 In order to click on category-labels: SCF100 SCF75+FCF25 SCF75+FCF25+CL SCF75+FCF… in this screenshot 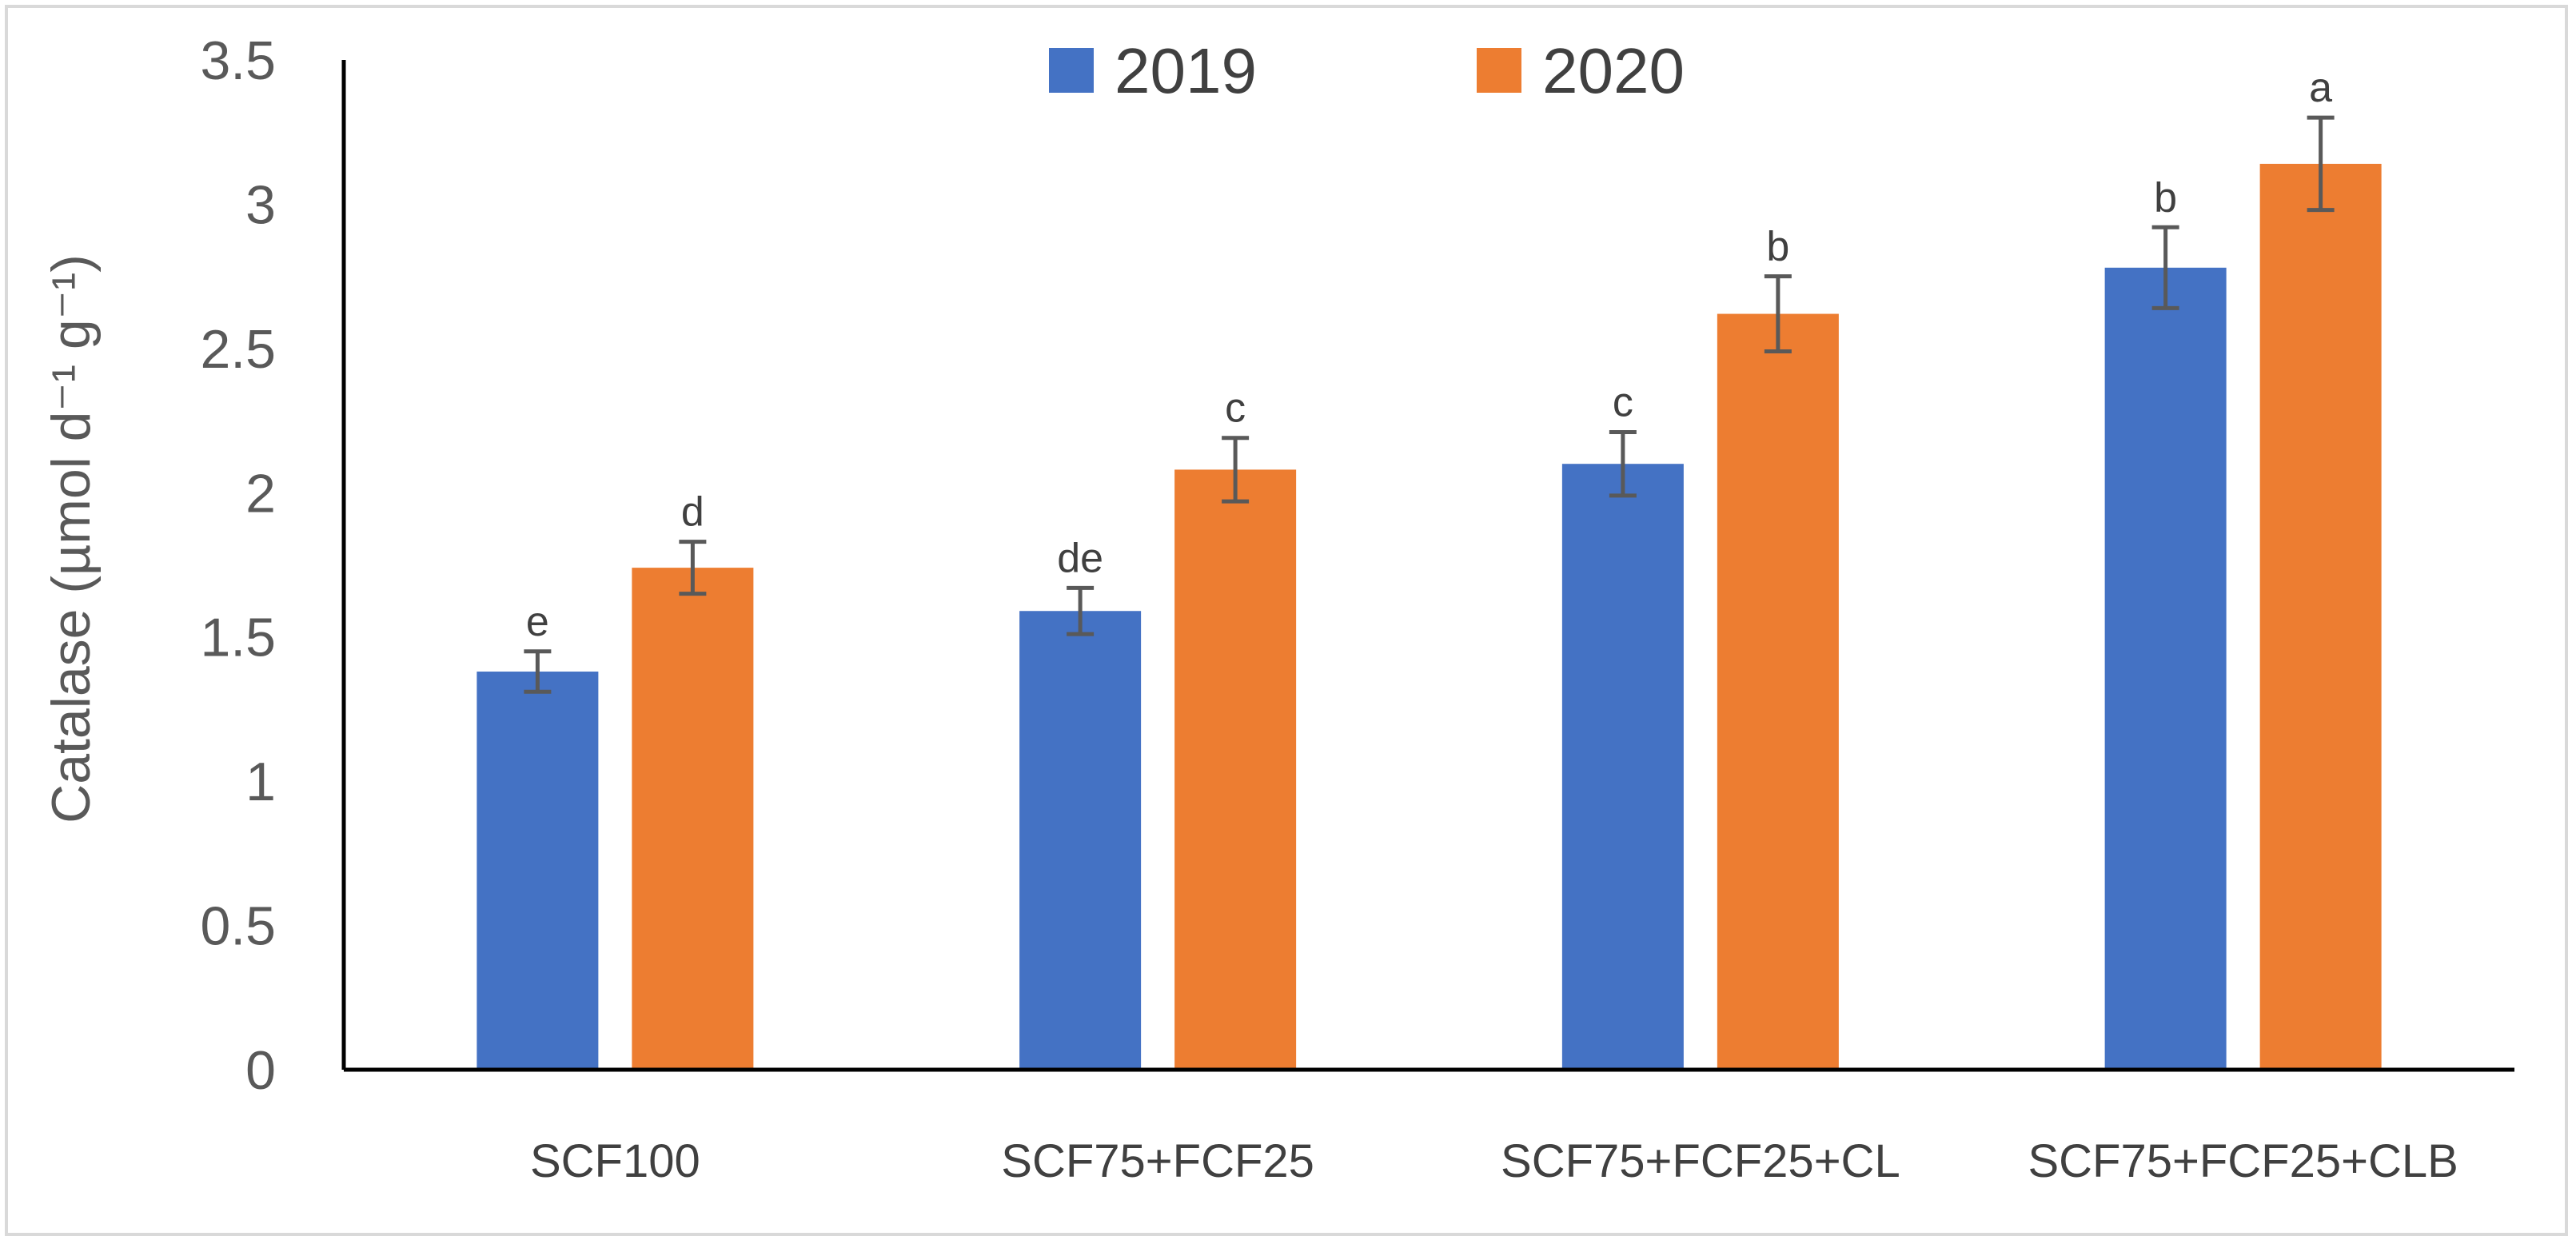, I will do `click(1494, 1161)`.